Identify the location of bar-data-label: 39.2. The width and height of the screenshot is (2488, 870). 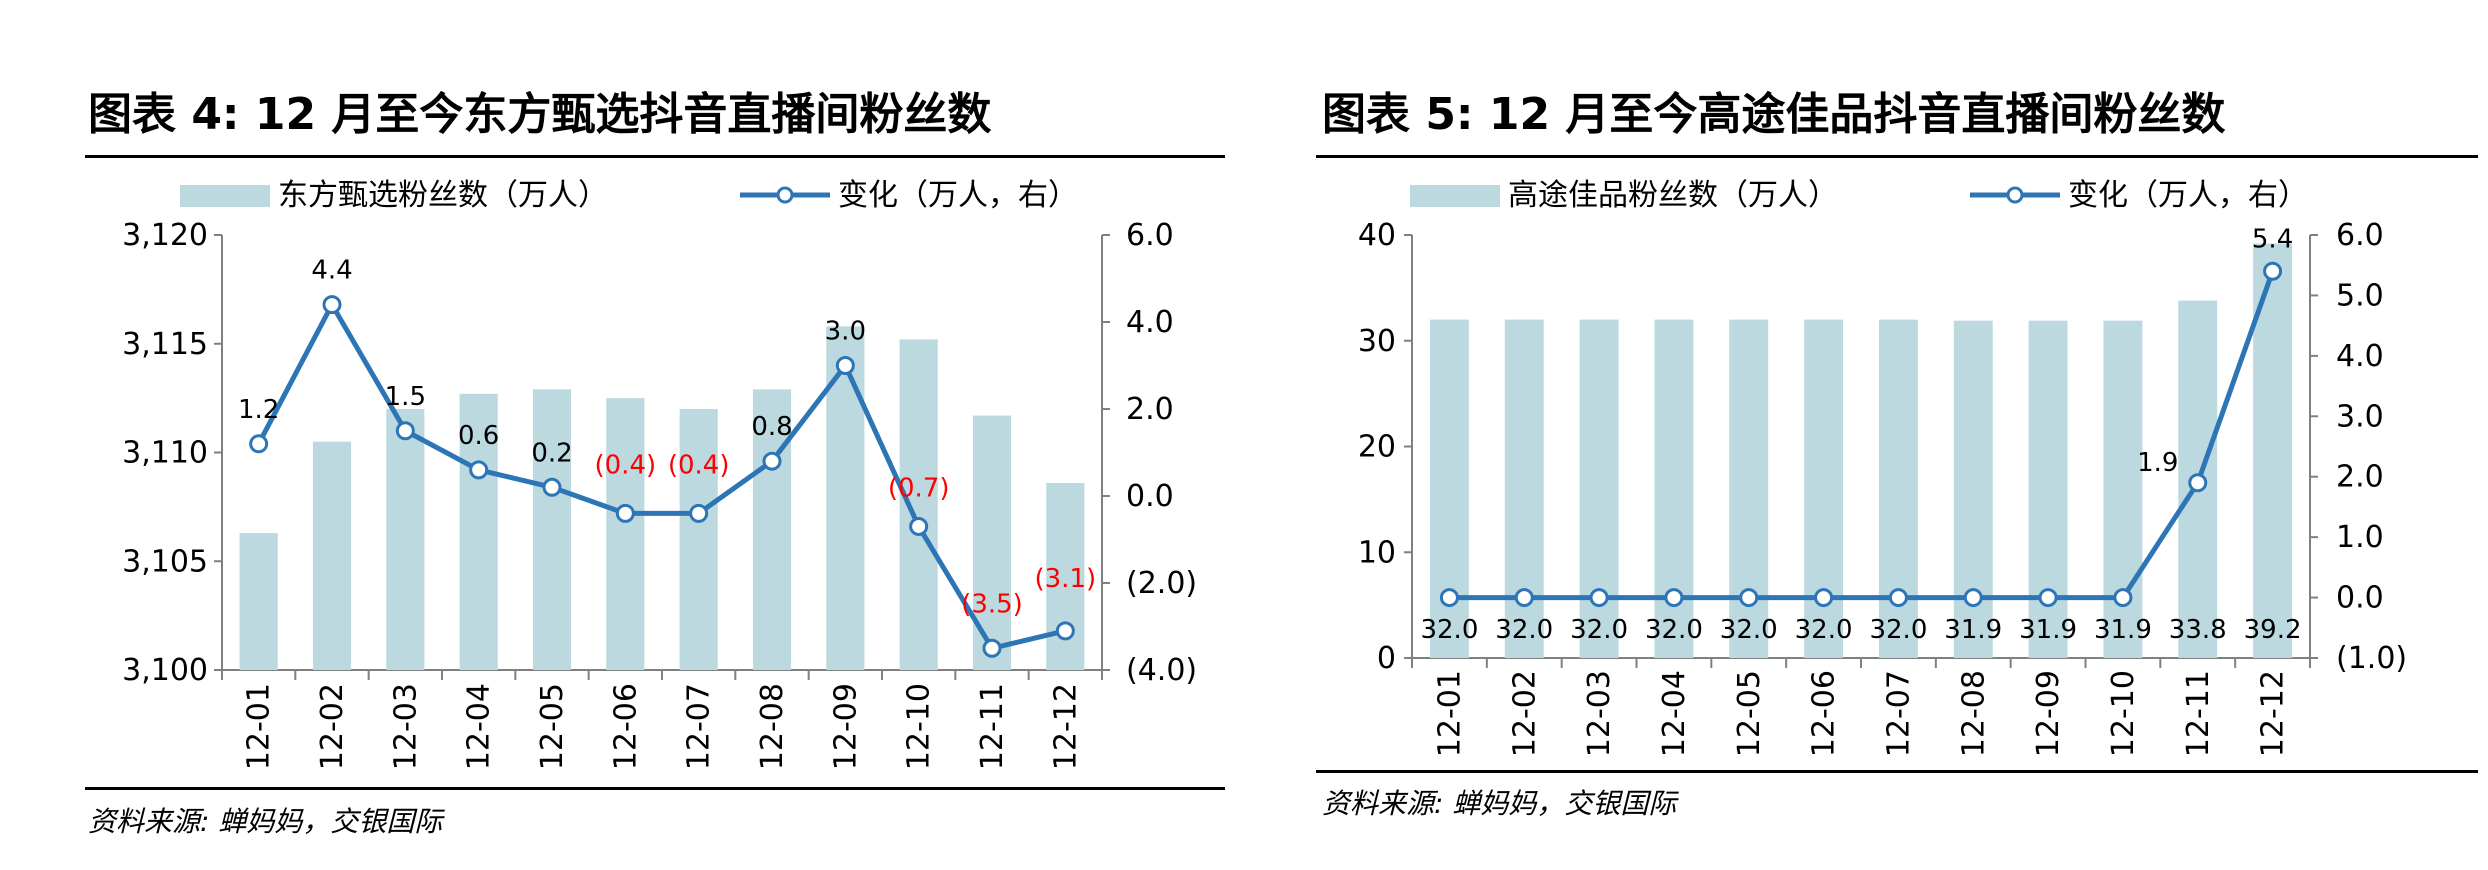
(2273, 630).